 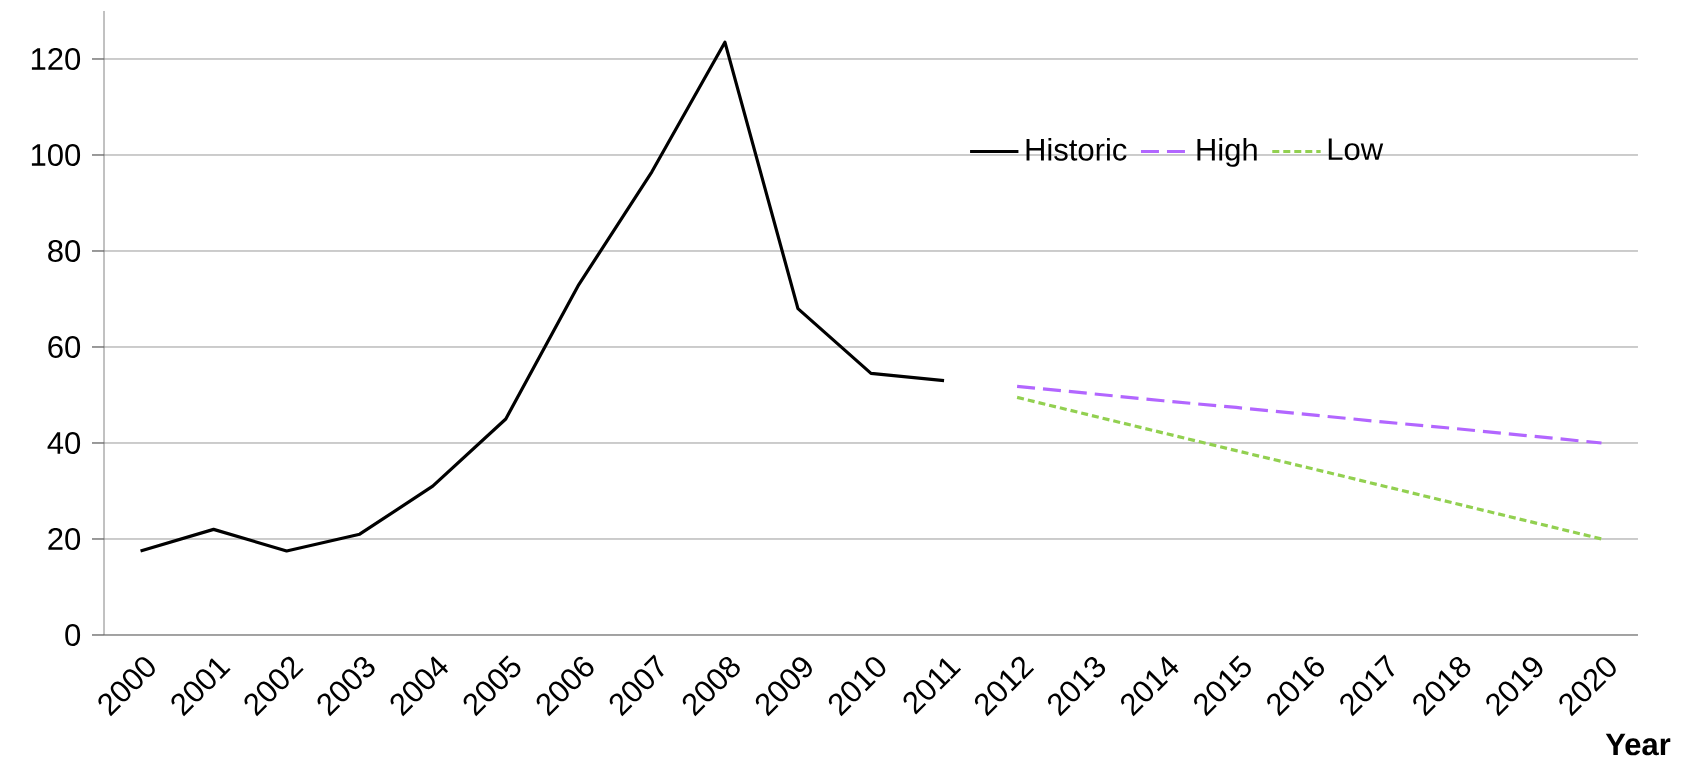 I want to click on y-tick-label: 0, so click(x=73, y=635).